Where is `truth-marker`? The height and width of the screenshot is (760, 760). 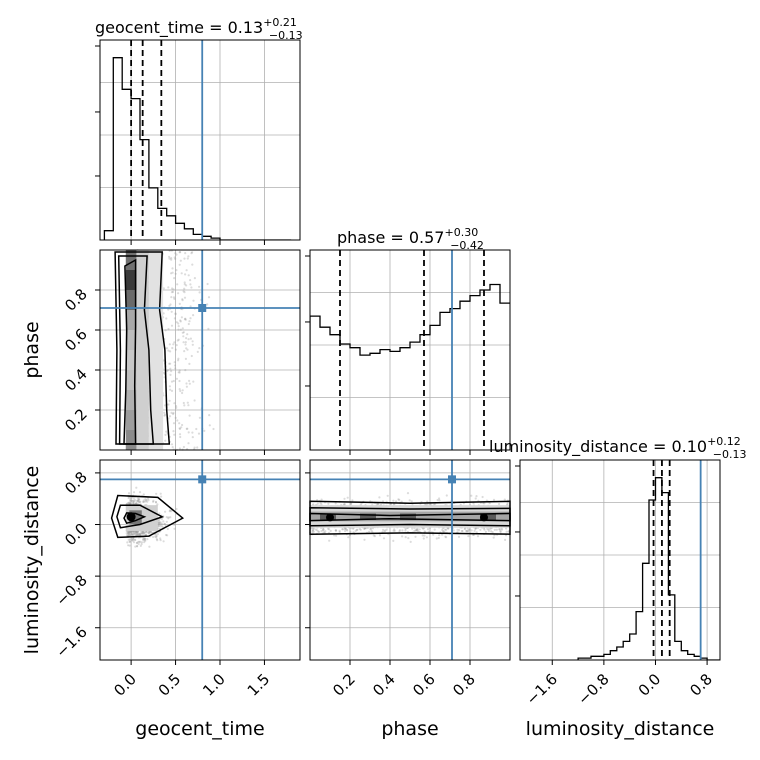
truth-marker is located at coordinates (452, 479).